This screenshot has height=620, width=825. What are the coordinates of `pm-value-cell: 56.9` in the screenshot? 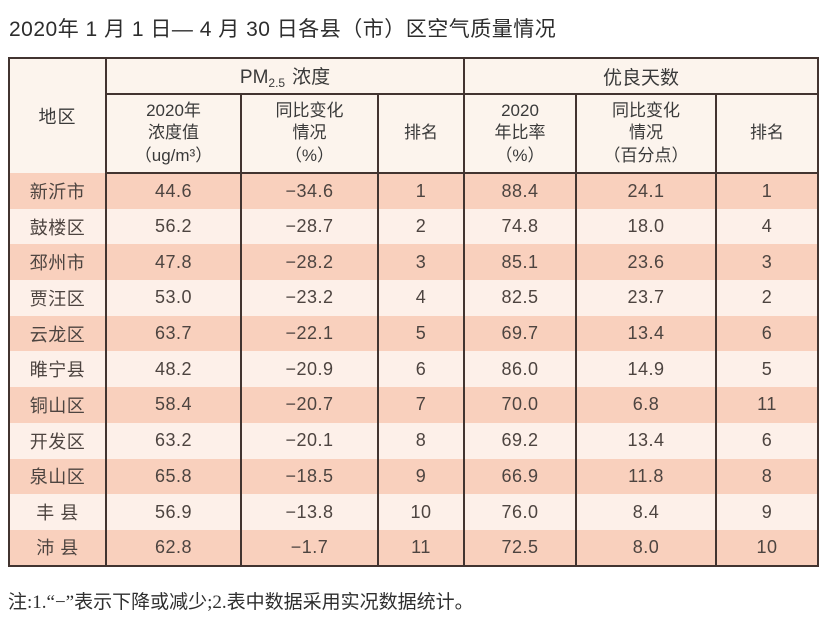 It's located at (173, 512).